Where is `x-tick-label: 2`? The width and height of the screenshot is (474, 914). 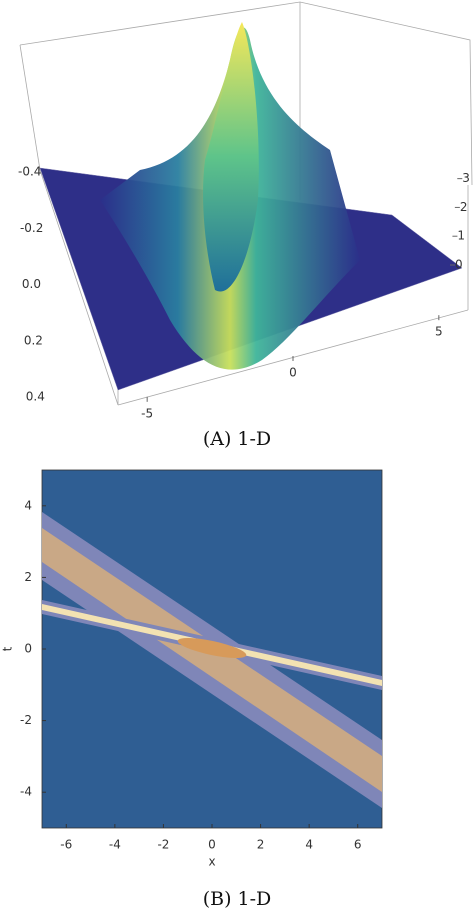
x-tick-label: 2 is located at coordinates (261, 845).